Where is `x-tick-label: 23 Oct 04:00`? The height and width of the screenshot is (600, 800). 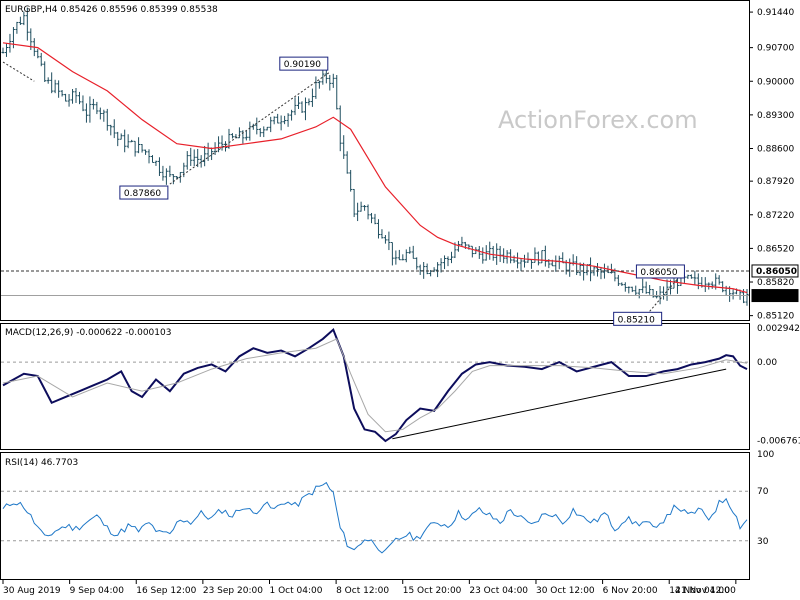
x-tick-label: 23 Oct 04:00 is located at coordinates (498, 591).